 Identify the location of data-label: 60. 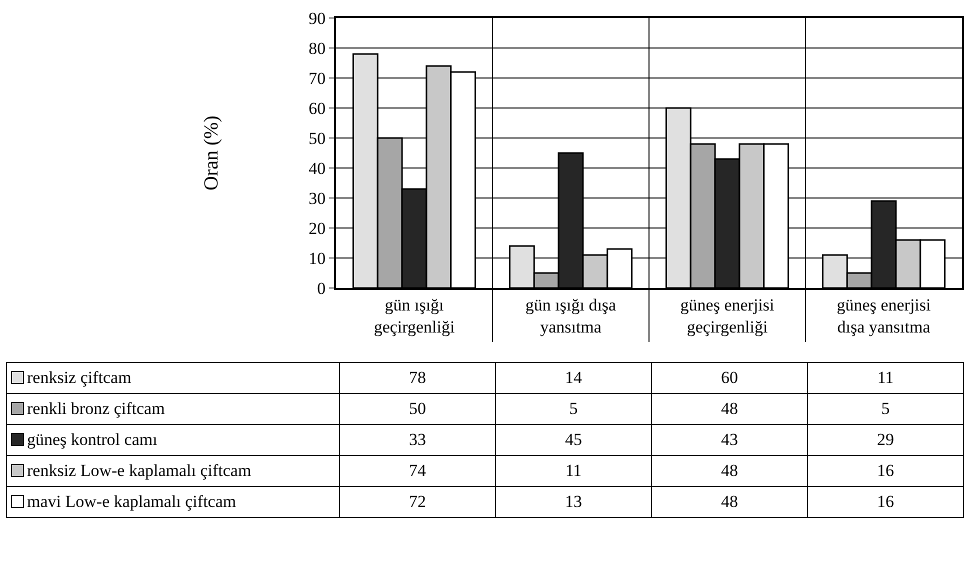
(730, 378).